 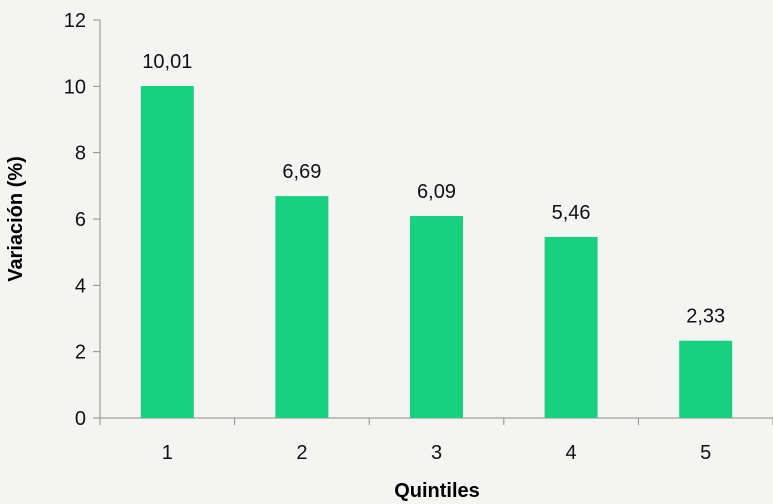 What do you see at coordinates (80, 154) in the screenshot?
I see `y-tick-label: 8` at bounding box center [80, 154].